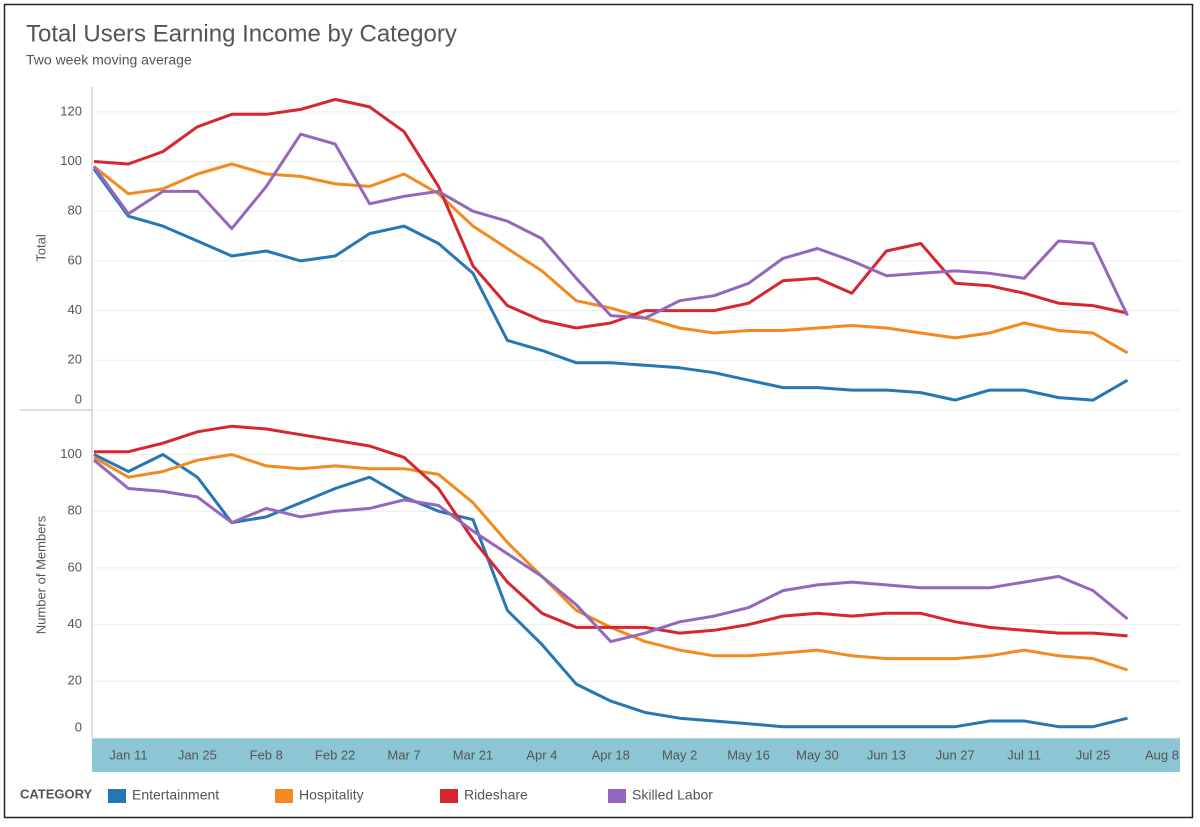 This screenshot has width=1200, height=827. Describe the element at coordinates (403, 754) in the screenshot. I see `x-tick-label: Mar 7` at that location.